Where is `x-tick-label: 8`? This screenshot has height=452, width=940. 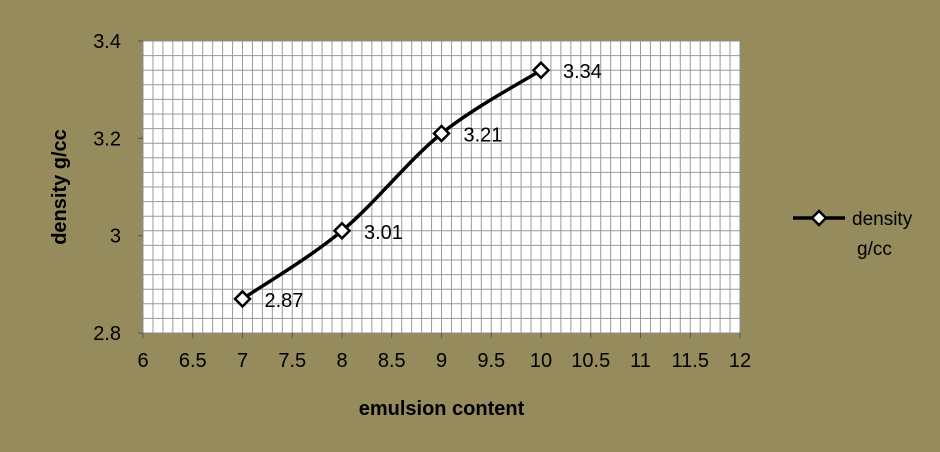 x-tick-label: 8 is located at coordinates (341, 361).